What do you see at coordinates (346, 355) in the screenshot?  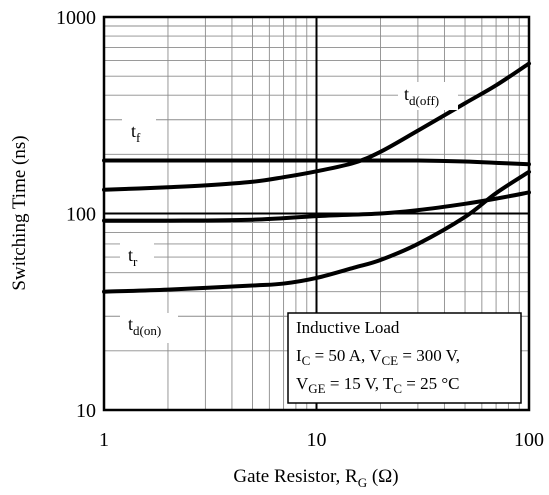 I see `cond2-p2: = 50 A, V` at bounding box center [346, 355].